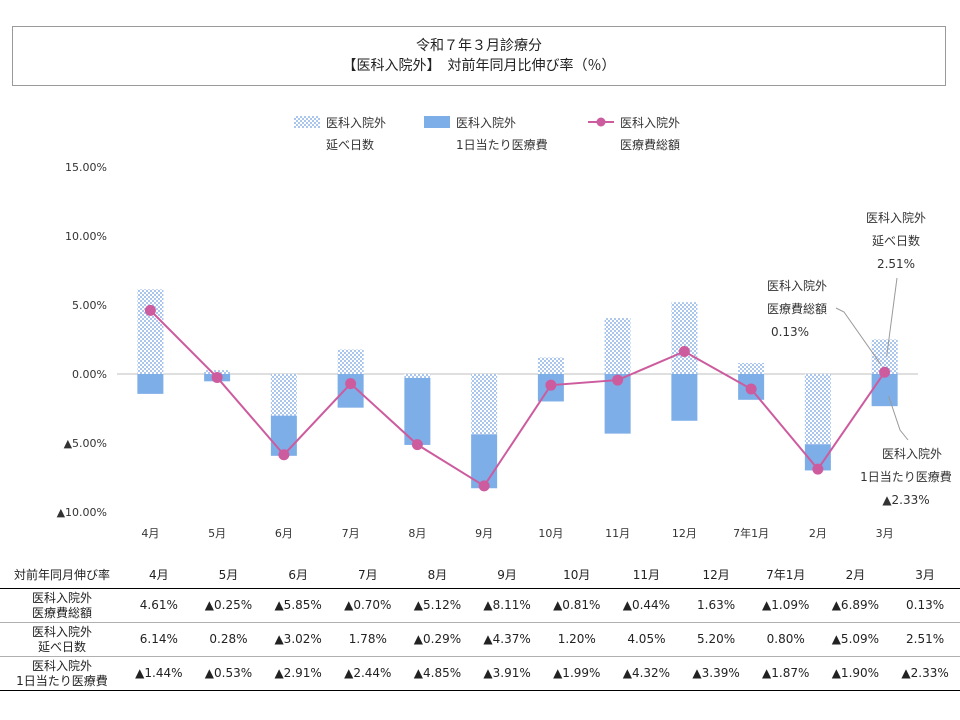  What do you see at coordinates (298, 673) in the screenshot?
I see `table-cell: ▲2.91%` at bounding box center [298, 673].